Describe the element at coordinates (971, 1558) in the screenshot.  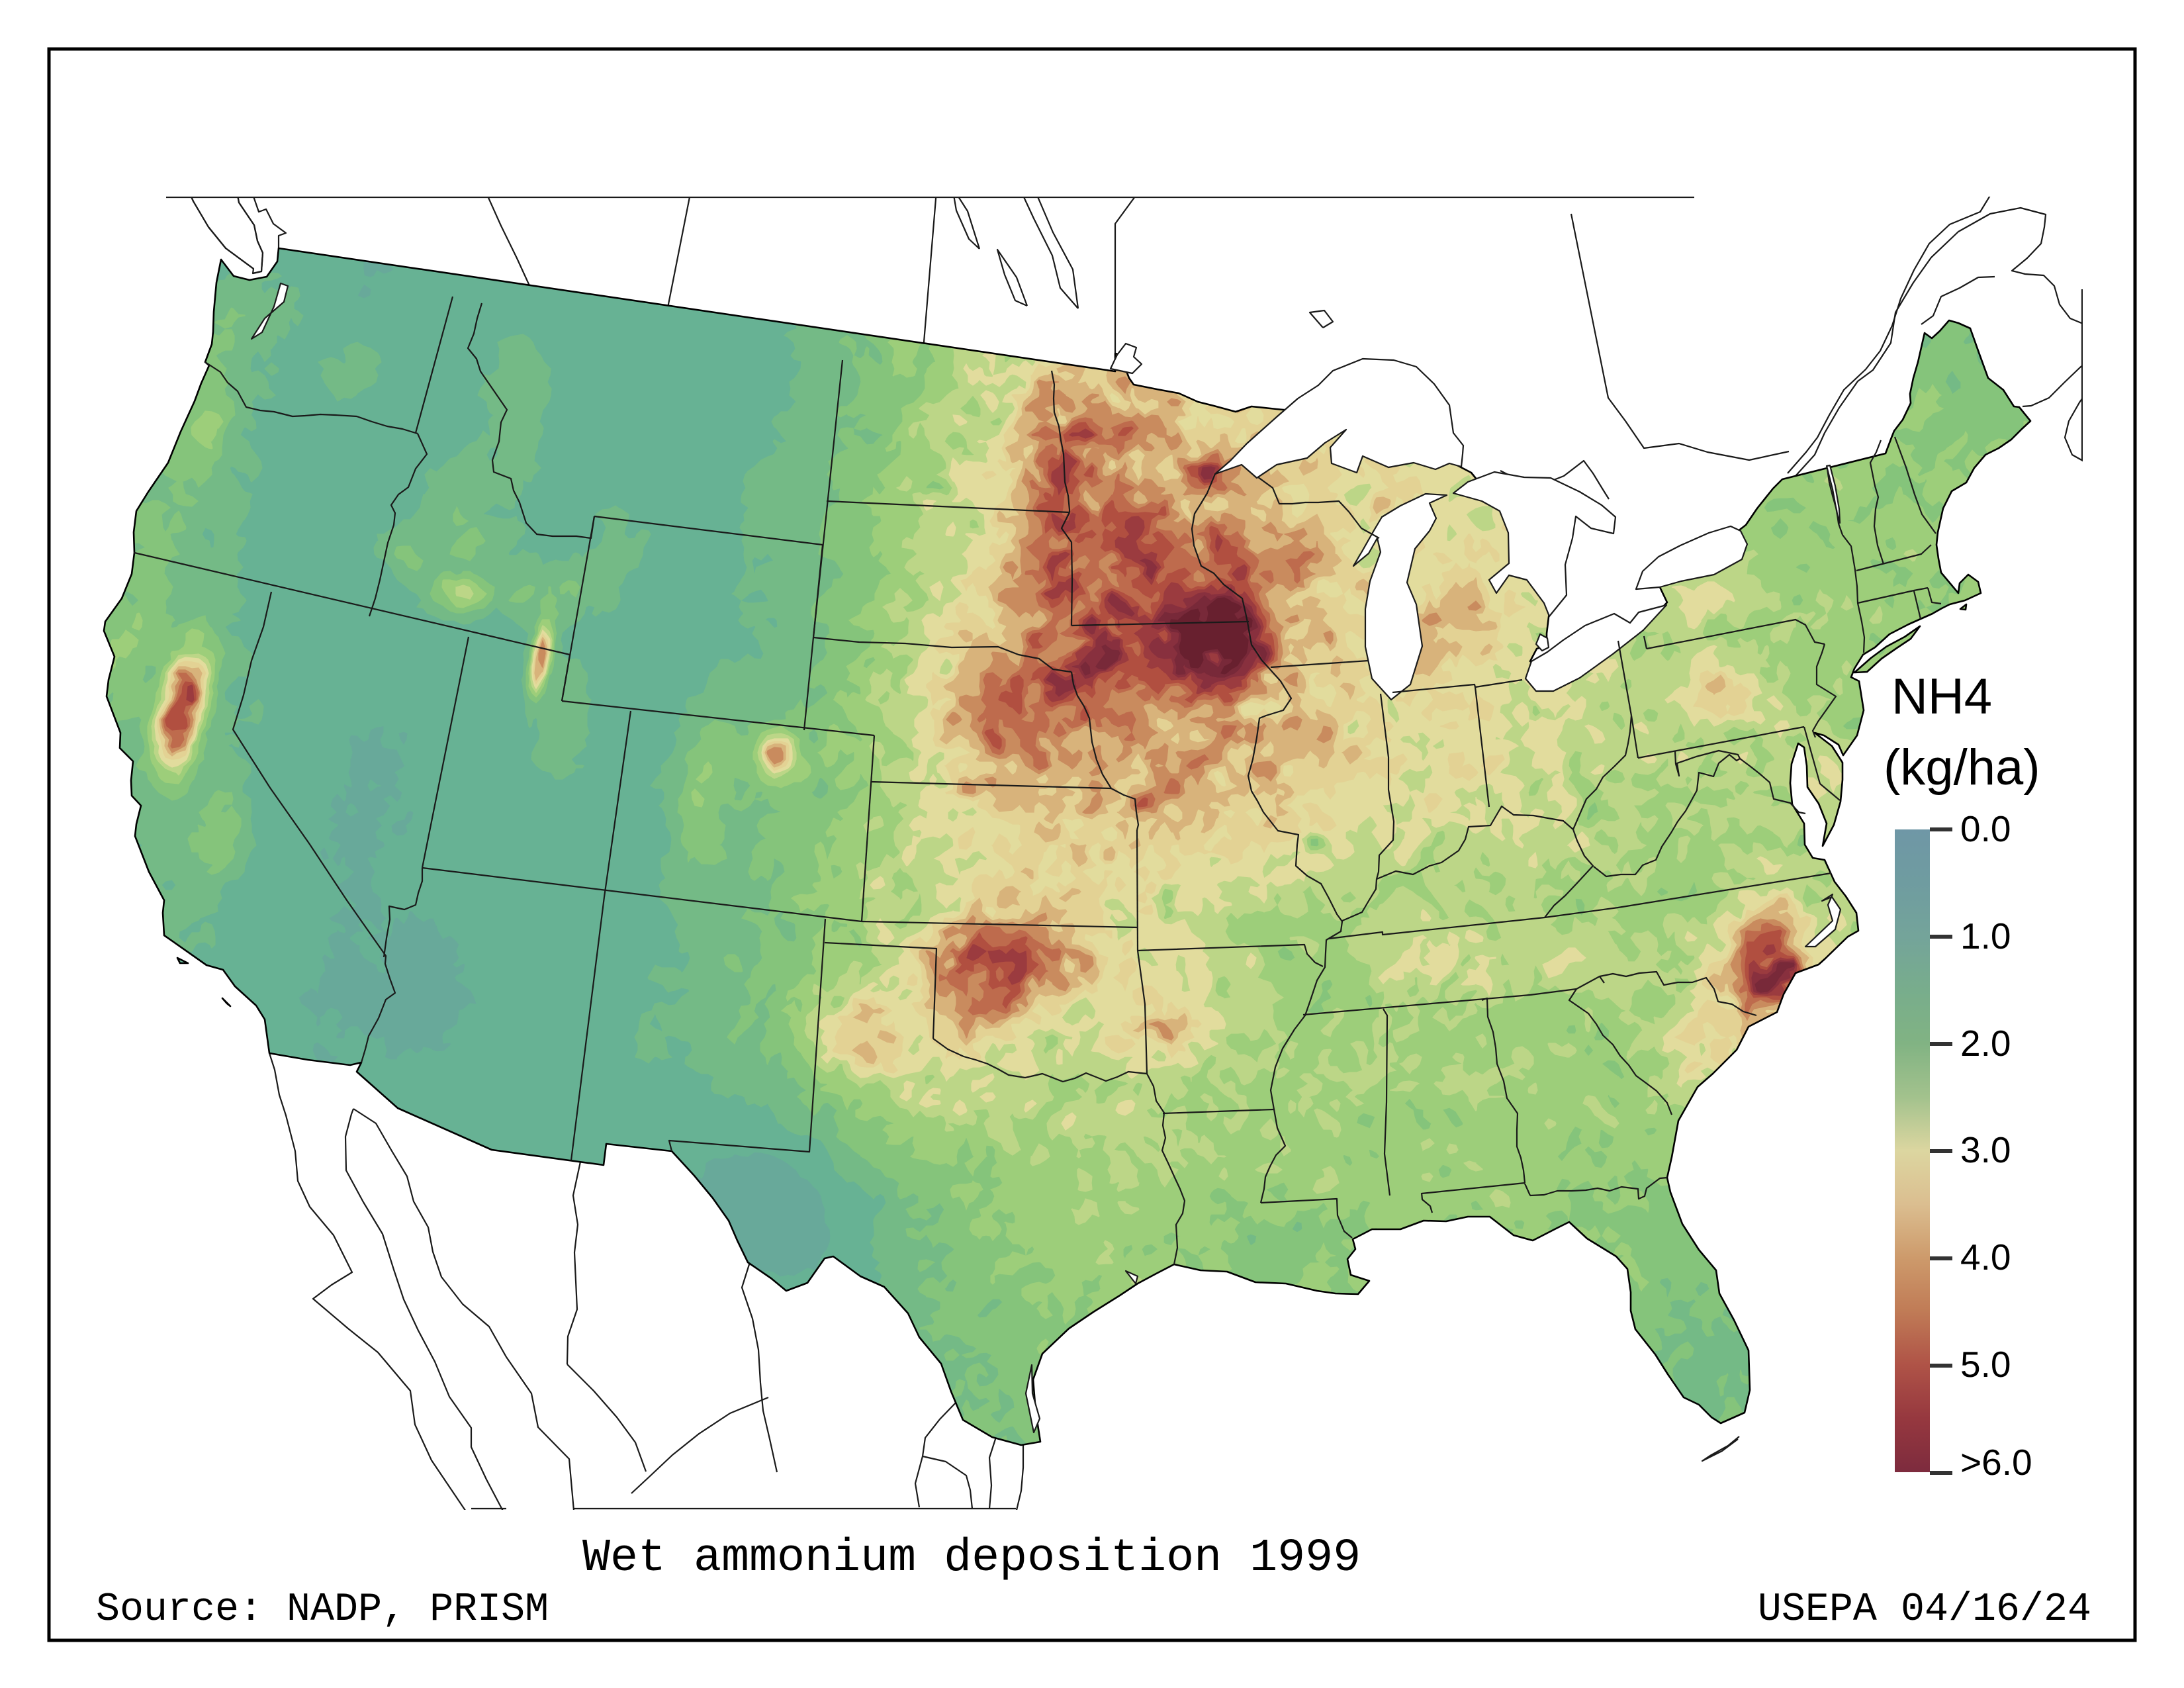
I see `svg-text: Wet ammonium deposition 1999` at that location.